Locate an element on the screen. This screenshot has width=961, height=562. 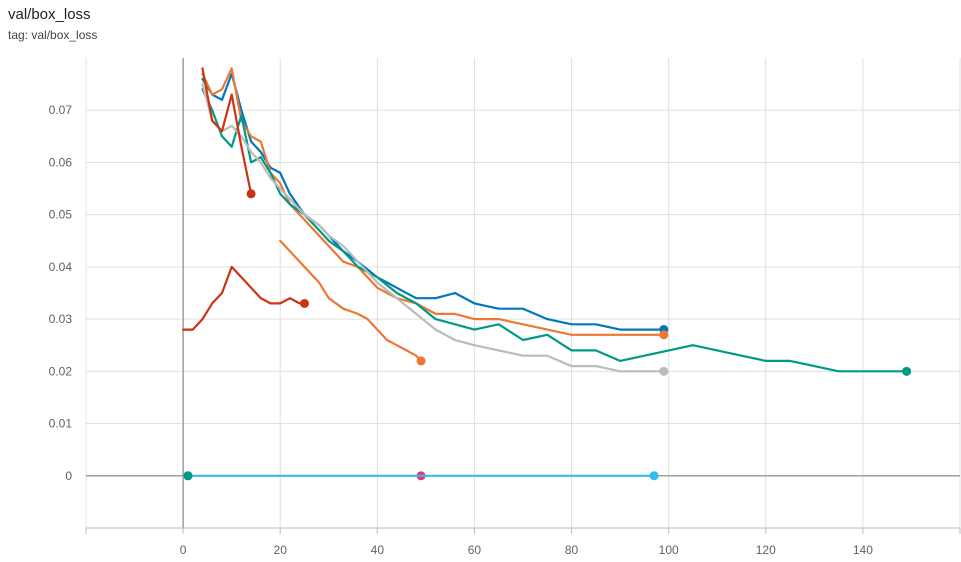
x-tick-label: 80 is located at coordinates (572, 550).